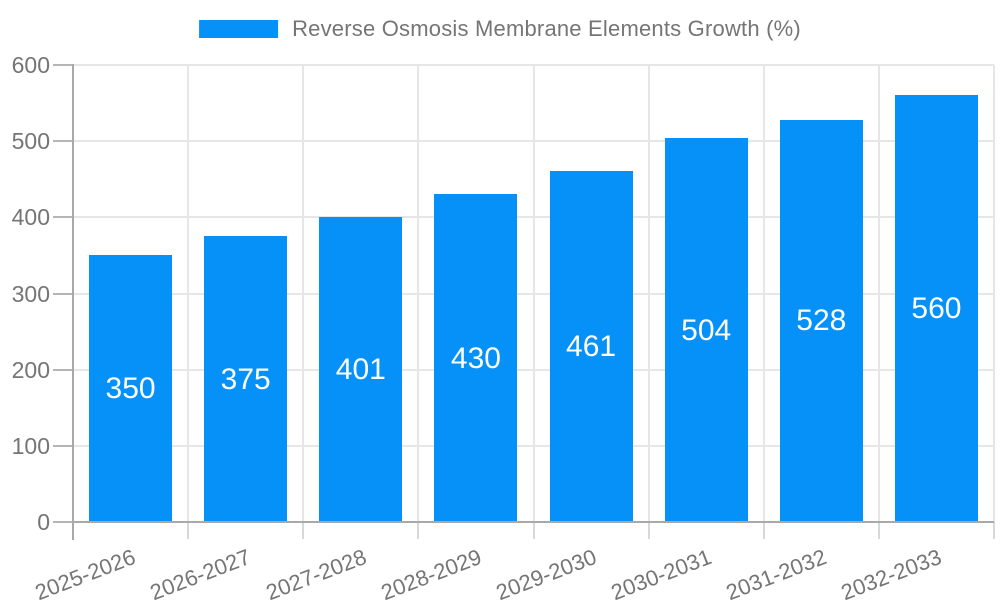 This screenshot has width=1000, height=600. What do you see at coordinates (85, 572) in the screenshot?
I see `x-axis-tick-label: 2025-2026` at bounding box center [85, 572].